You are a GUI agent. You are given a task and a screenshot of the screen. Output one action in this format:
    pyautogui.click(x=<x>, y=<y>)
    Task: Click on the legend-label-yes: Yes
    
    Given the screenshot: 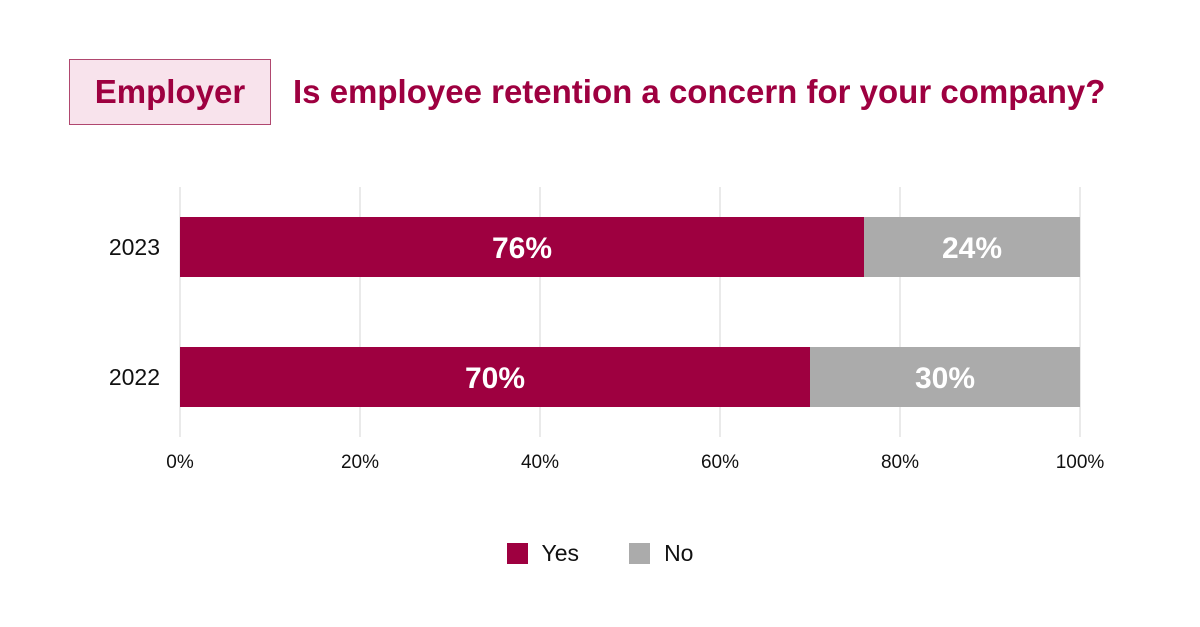 What is the action you would take?
    pyautogui.click(x=560, y=553)
    